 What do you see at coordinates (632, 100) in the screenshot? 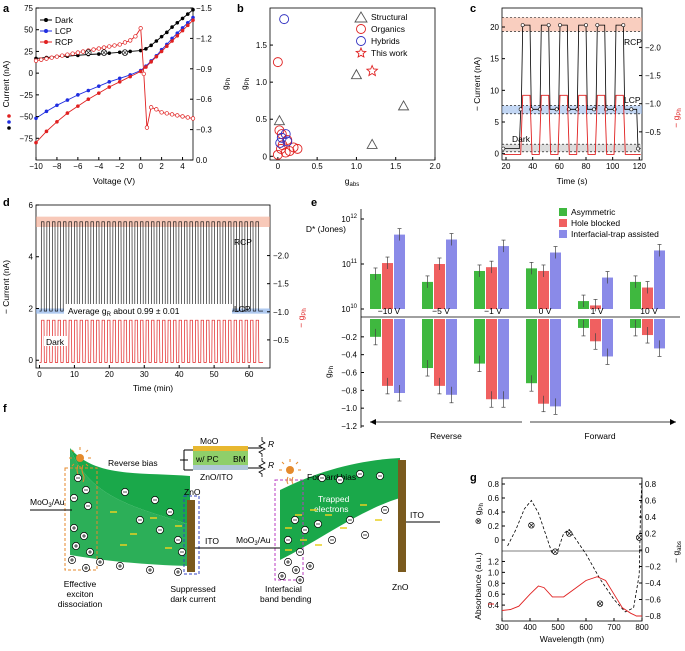
I see `panel-c-lcp-label: LCP` at bounding box center [632, 100].